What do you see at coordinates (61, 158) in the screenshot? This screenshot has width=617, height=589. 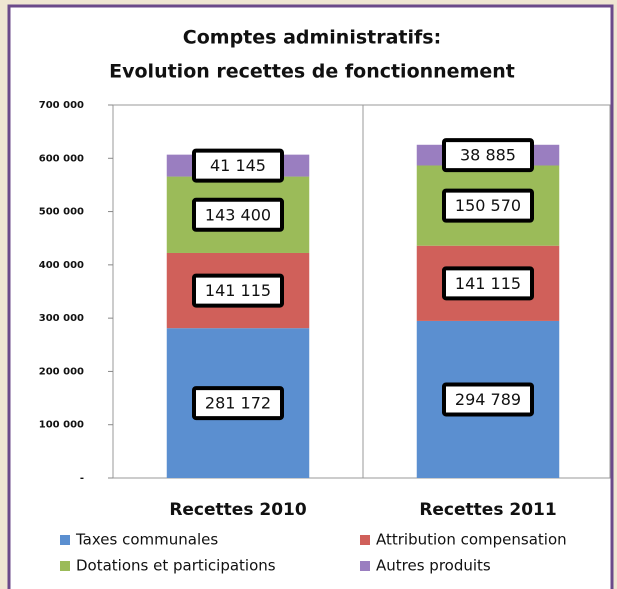 I see `y-tick-label: 600 000` at bounding box center [61, 158].